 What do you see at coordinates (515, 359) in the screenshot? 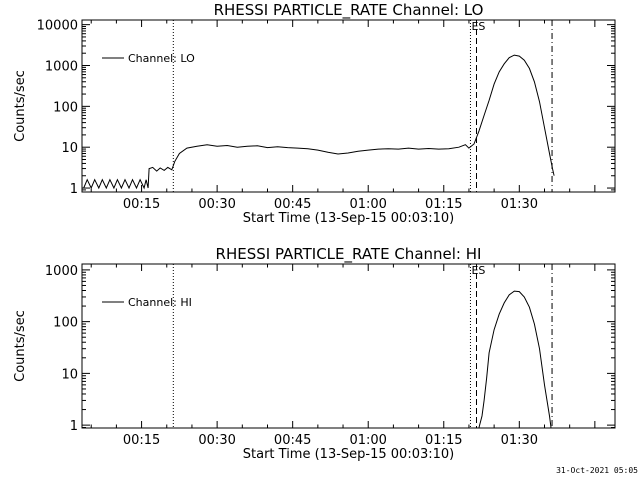
I see `series-line-channel-hi` at bounding box center [515, 359].